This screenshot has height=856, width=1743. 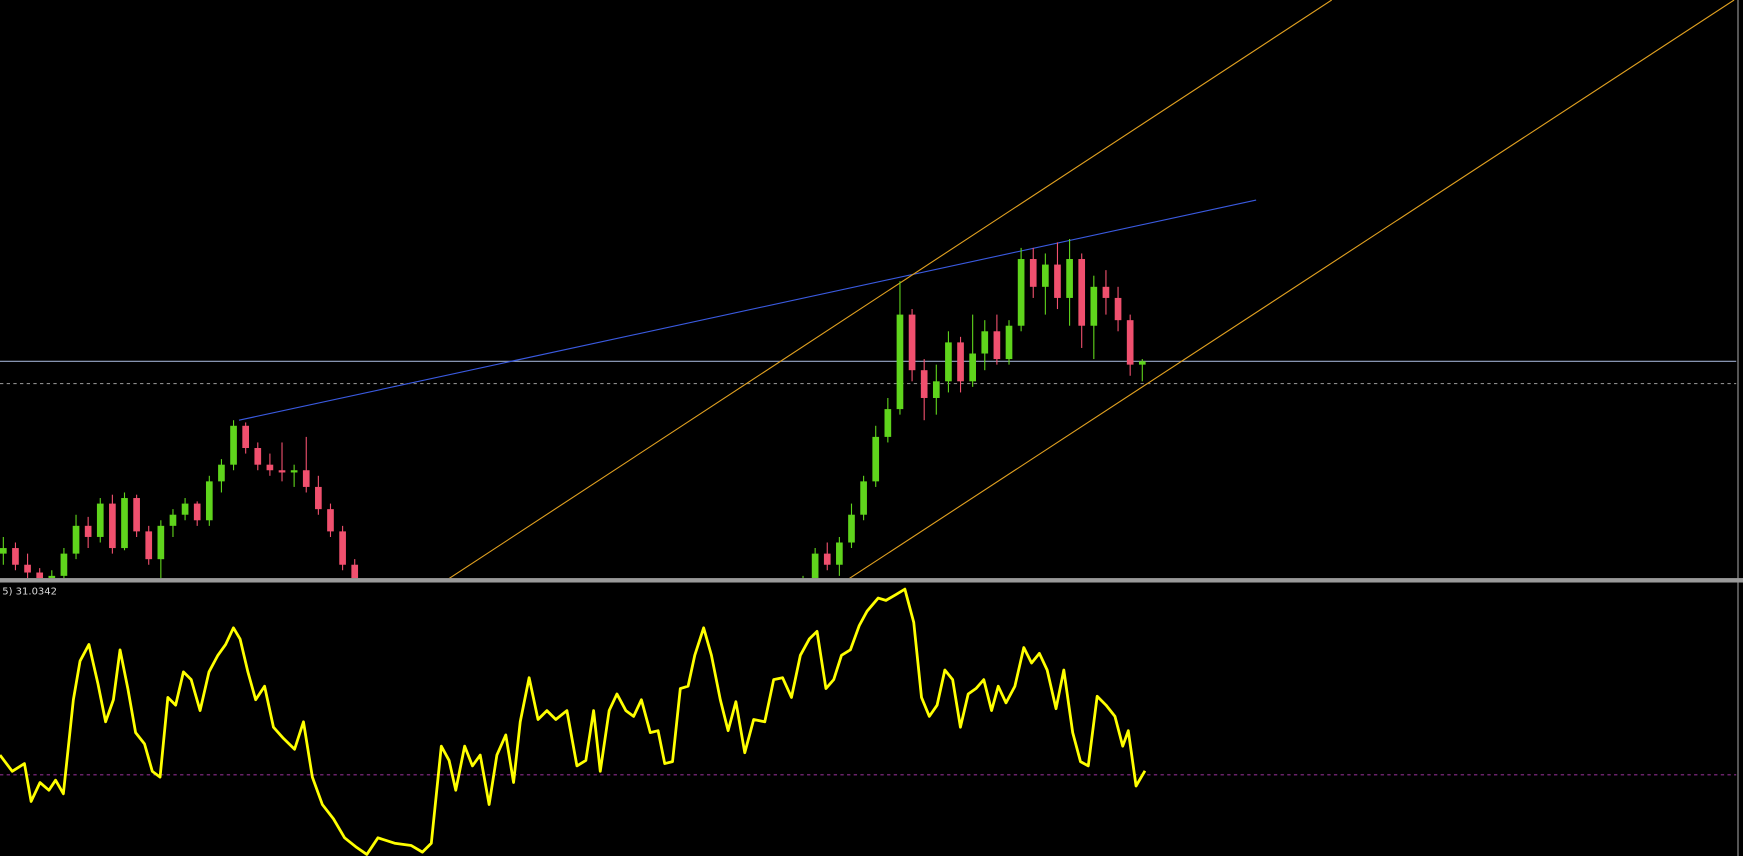 I want to click on pane-separator, so click(x=871, y=580).